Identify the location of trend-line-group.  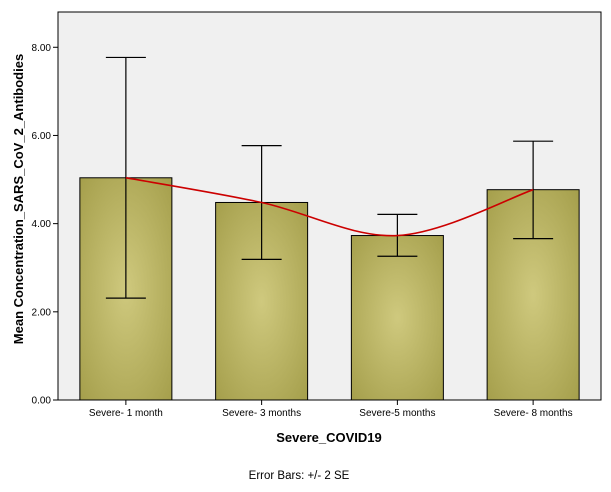
(329, 206).